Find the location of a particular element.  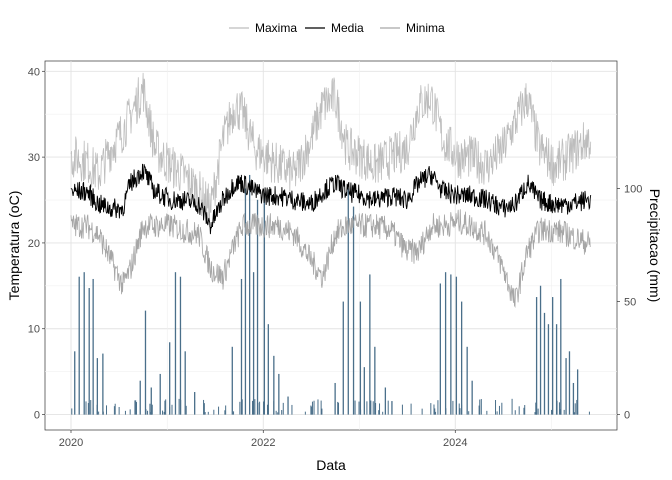

y-axis-title: Temperatura (oC) is located at coordinates (14, 246).